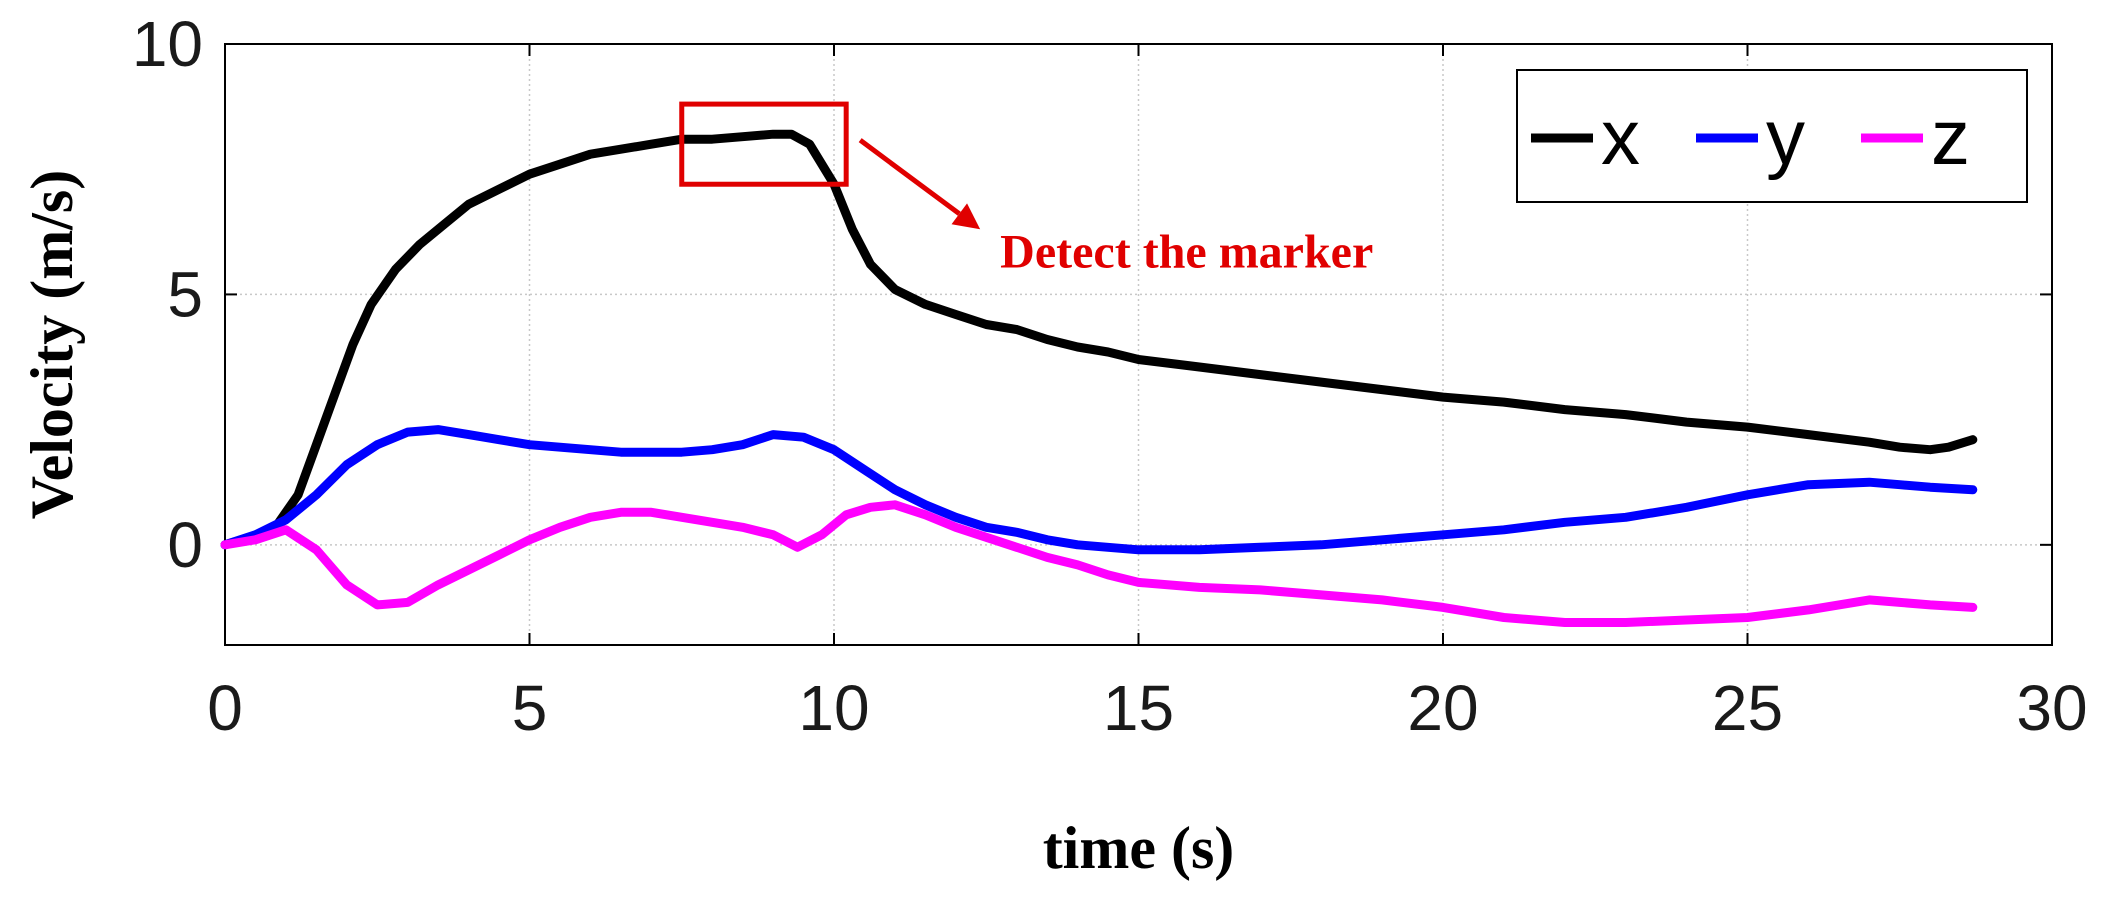 The width and height of the screenshot is (2112, 900). What do you see at coordinates (1785, 137) in the screenshot?
I see `legend-label-y: y` at bounding box center [1785, 137].